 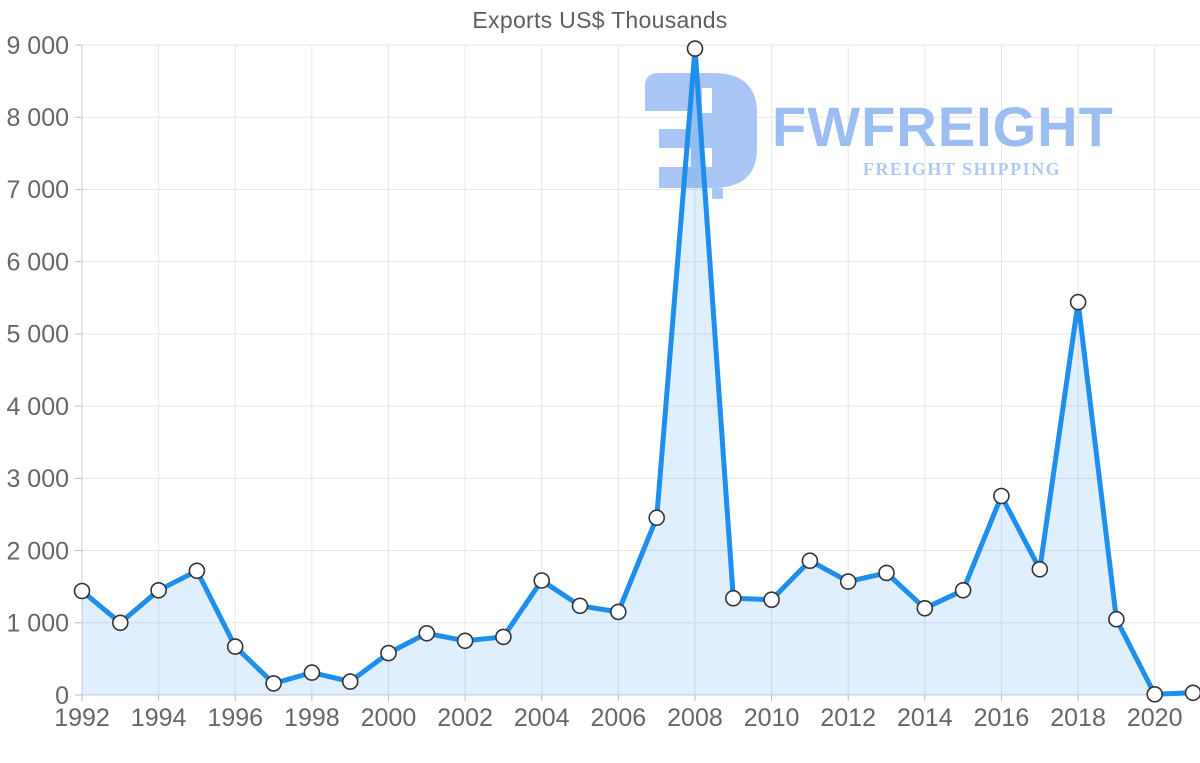 I want to click on x-axis-label: 2002, so click(x=465, y=718).